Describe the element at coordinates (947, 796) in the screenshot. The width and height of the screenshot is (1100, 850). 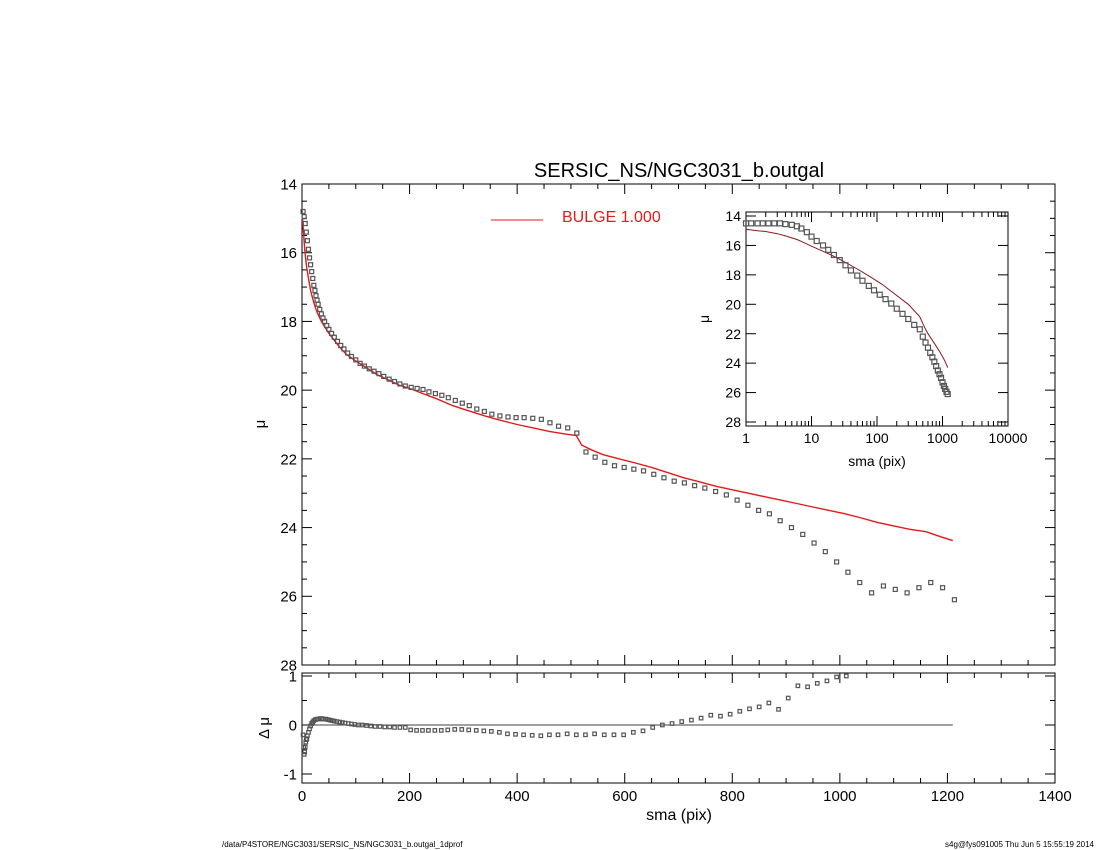
I see `residual-x-tick-label: 1200` at that location.